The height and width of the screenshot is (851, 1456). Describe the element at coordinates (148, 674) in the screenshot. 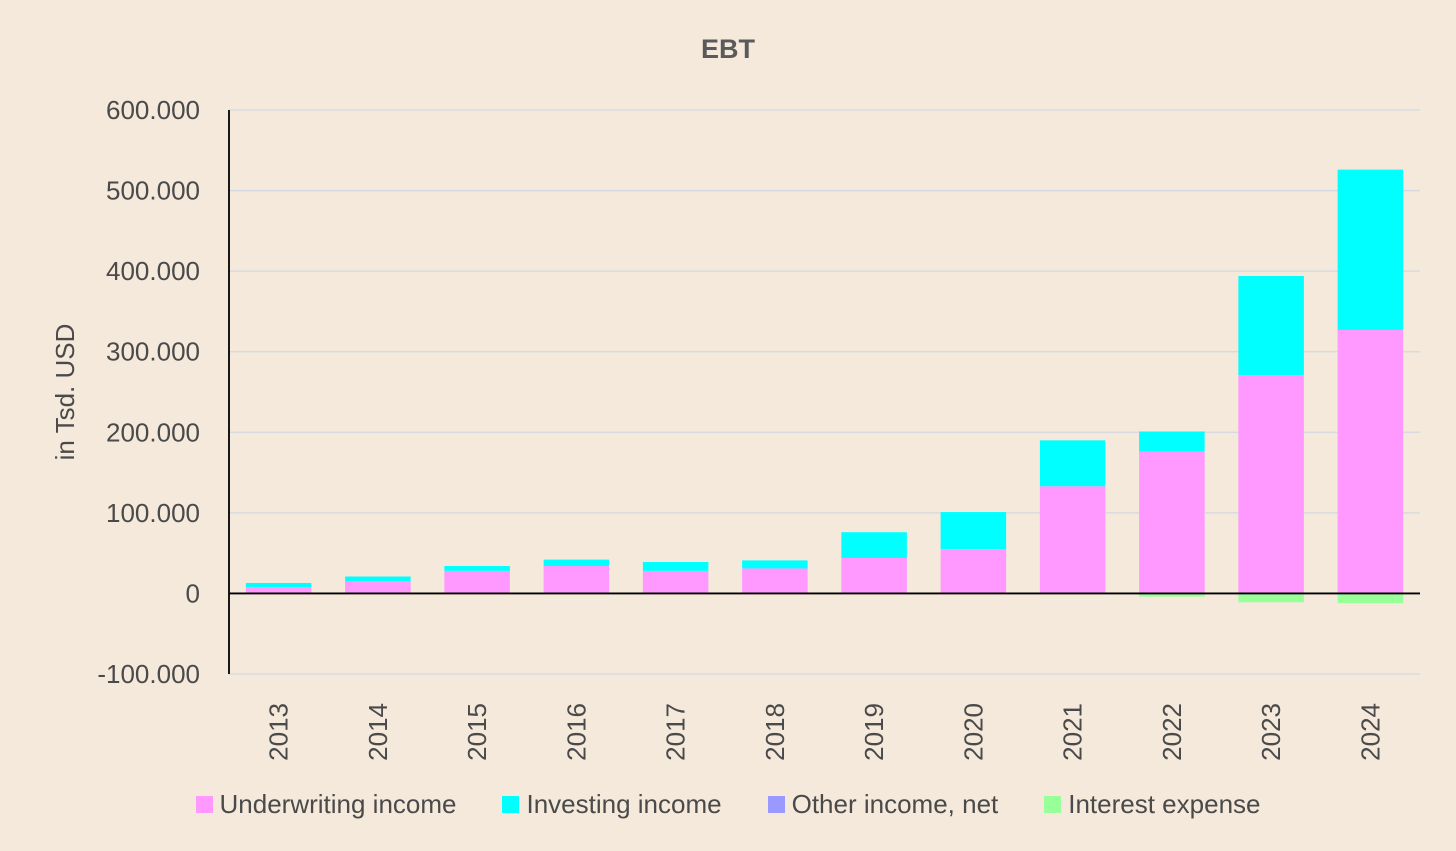

I see `y-tick-label: -100.000` at that location.